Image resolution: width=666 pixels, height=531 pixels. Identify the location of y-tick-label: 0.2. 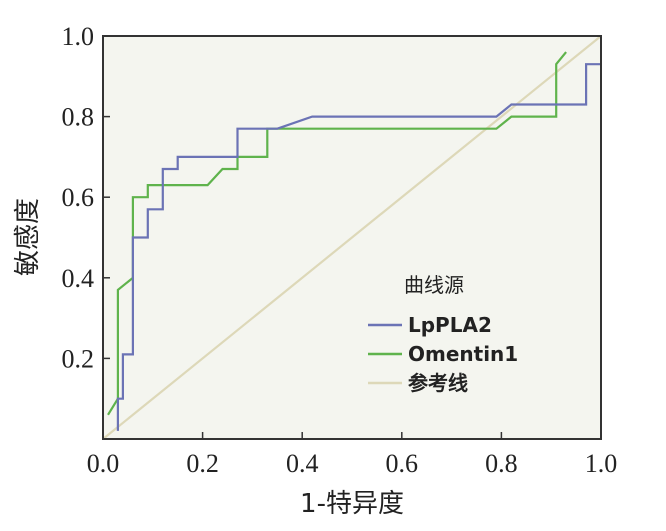
(78, 358).